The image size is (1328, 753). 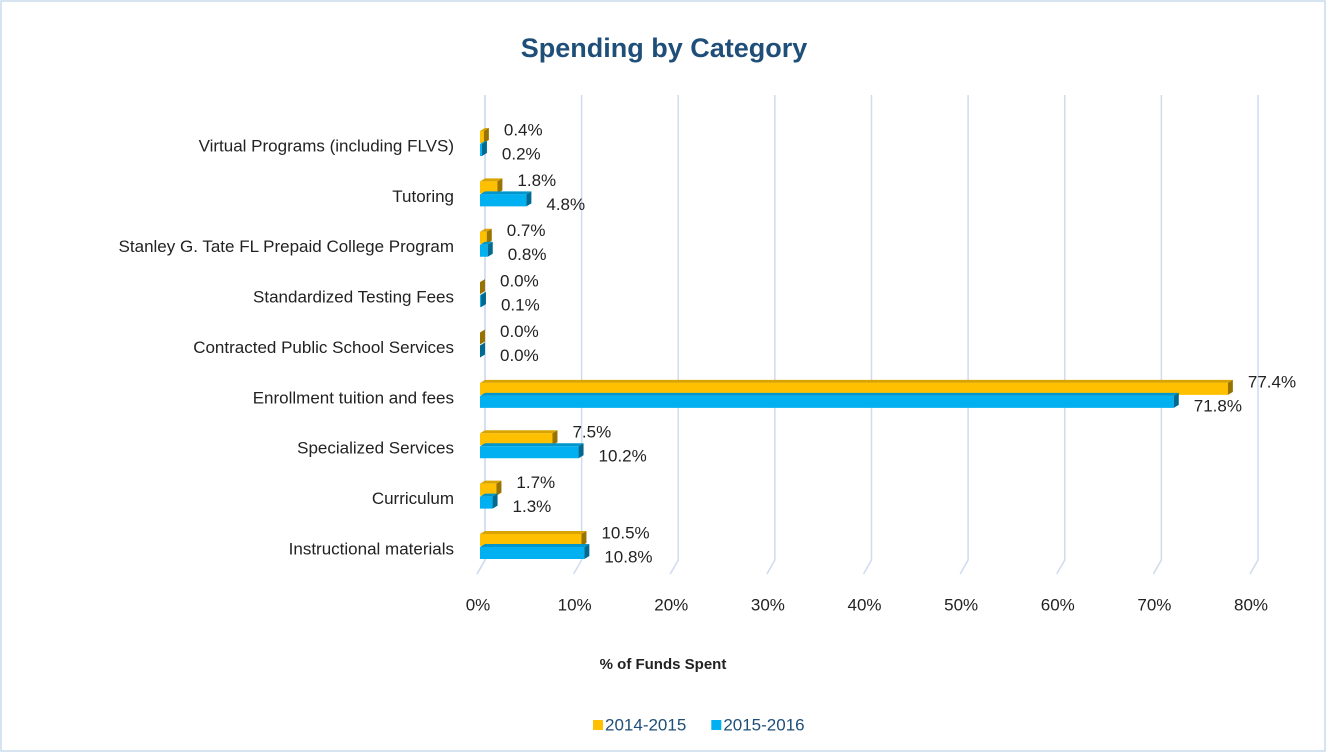 I want to click on y-tick-label: Specialized Services, so click(x=375, y=448).